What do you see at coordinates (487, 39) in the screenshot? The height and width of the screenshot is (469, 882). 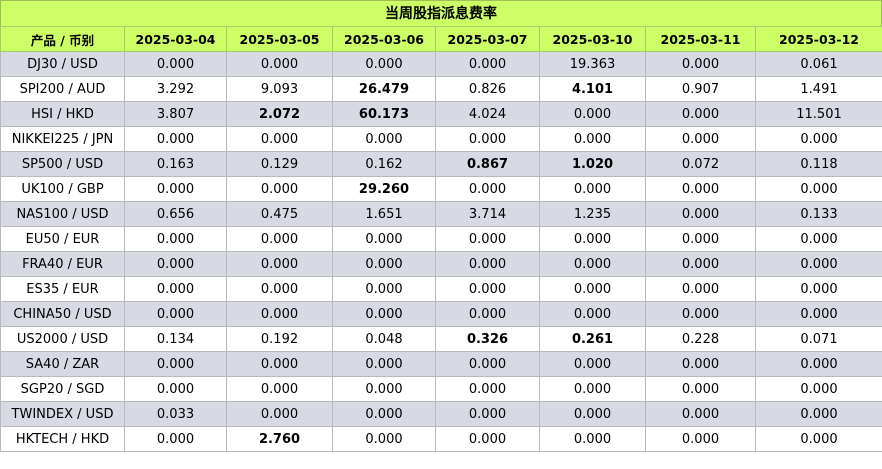 I see `column-header-date: 2025-03-07` at bounding box center [487, 39].